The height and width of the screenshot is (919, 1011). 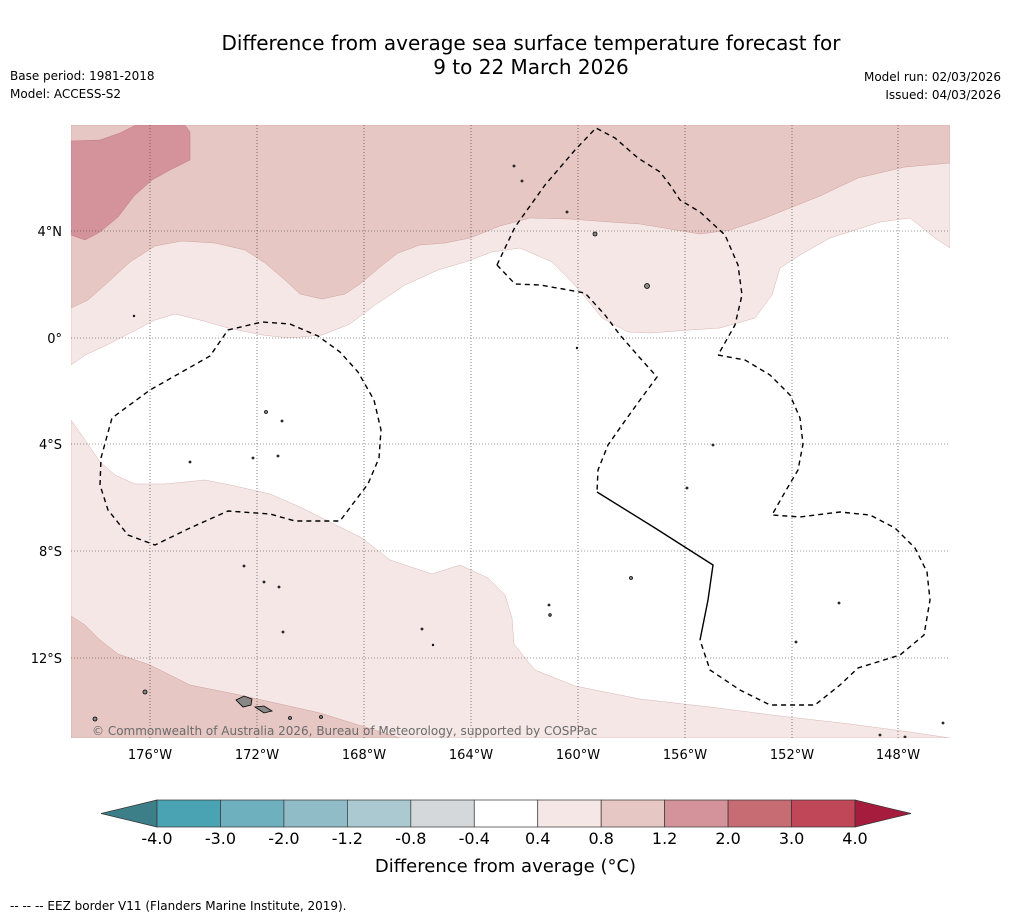 I want to click on model-run: Model run: 02/03/2026, so click(x=932, y=77).